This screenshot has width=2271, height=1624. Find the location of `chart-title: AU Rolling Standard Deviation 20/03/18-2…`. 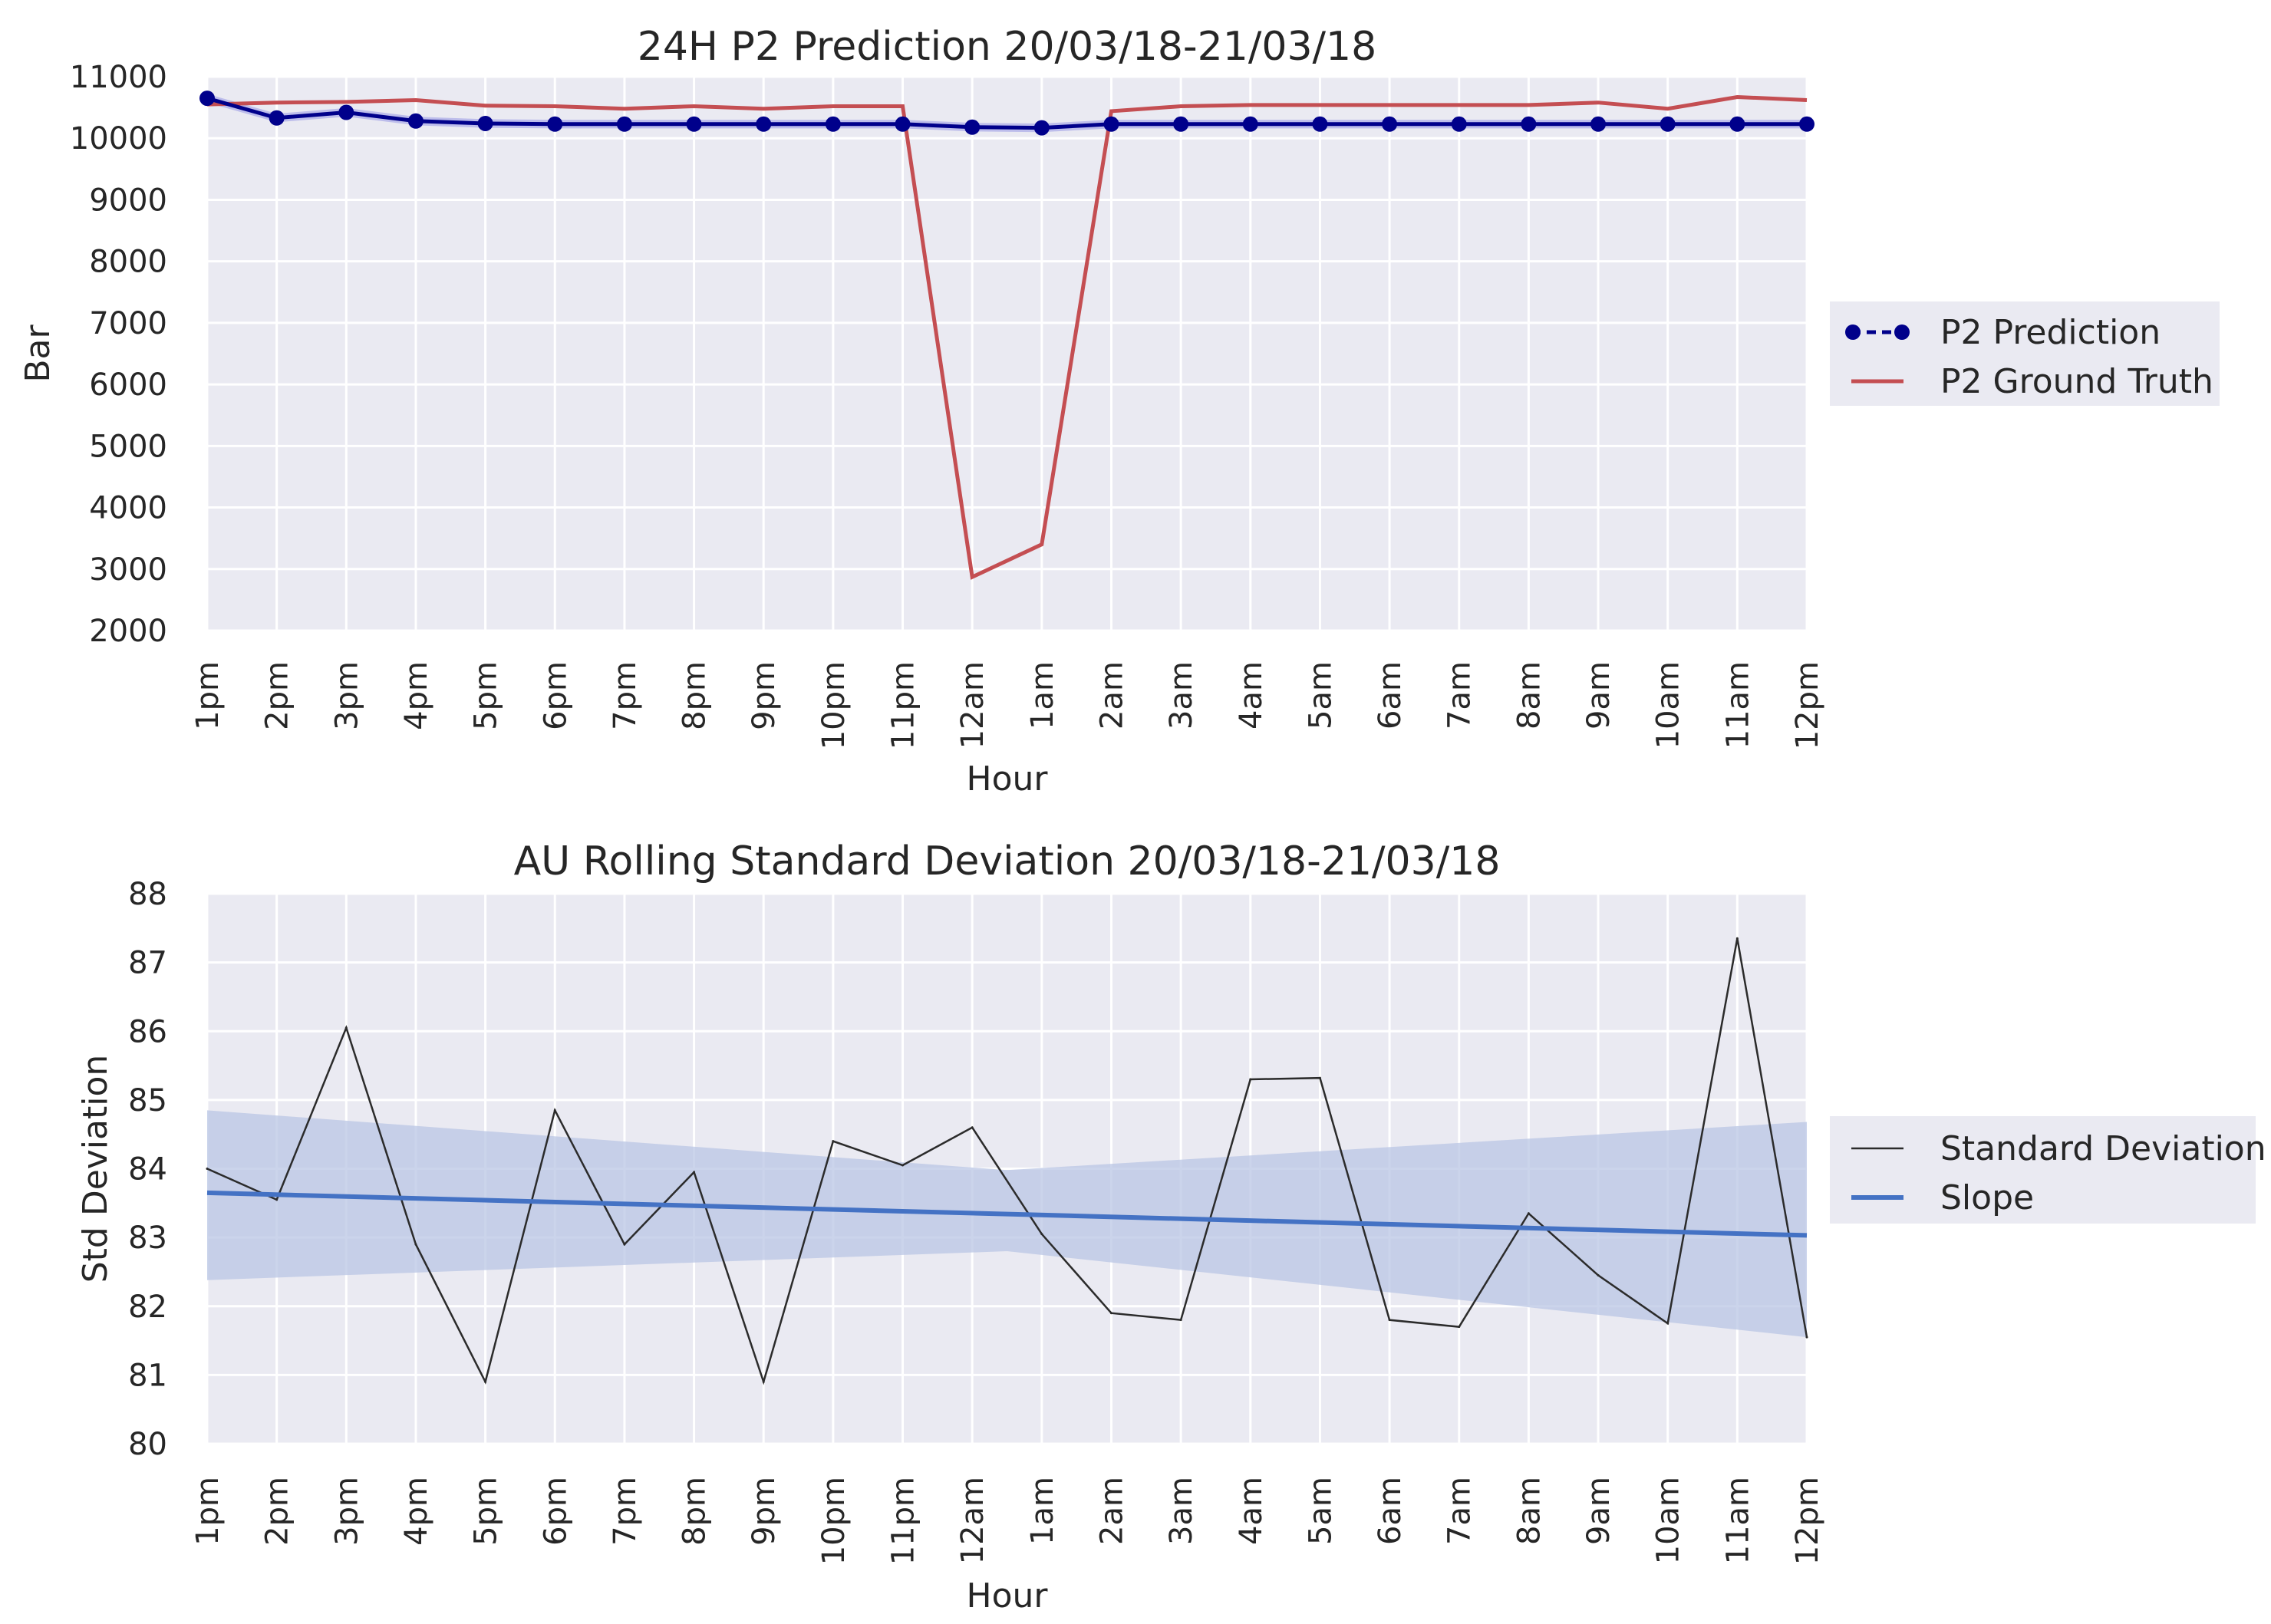

chart-title: AU Rolling Standard Deviation 20/03/18-2… is located at coordinates (1007, 861).